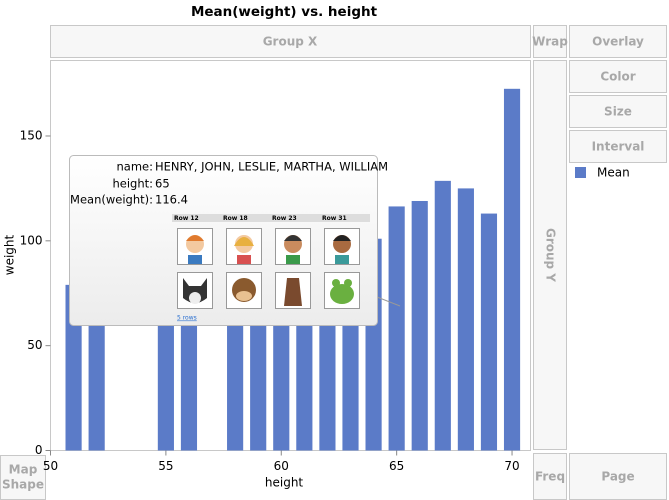  What do you see at coordinates (271, 167) in the screenshot?
I see `tooltip-value: HENRY, JOHN, LESLIE, MARTHA, WILLIAM` at bounding box center [271, 167].